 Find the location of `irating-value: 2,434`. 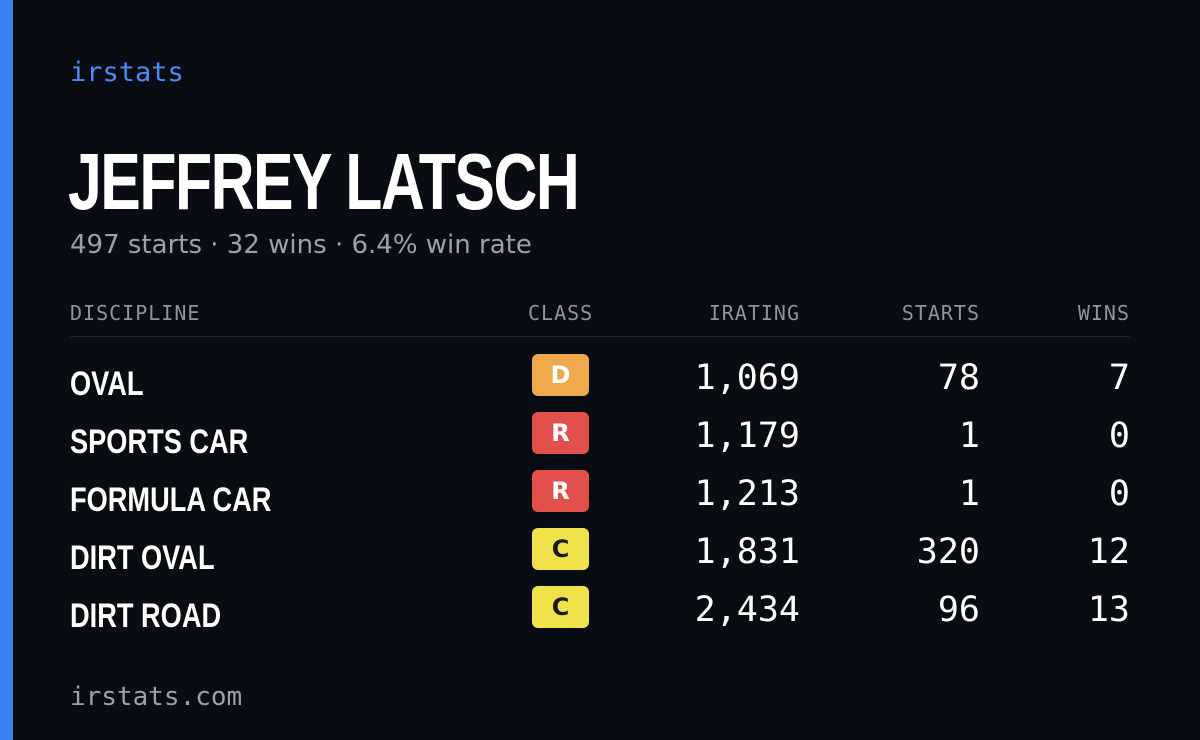

irating-value: 2,434 is located at coordinates (747, 610).